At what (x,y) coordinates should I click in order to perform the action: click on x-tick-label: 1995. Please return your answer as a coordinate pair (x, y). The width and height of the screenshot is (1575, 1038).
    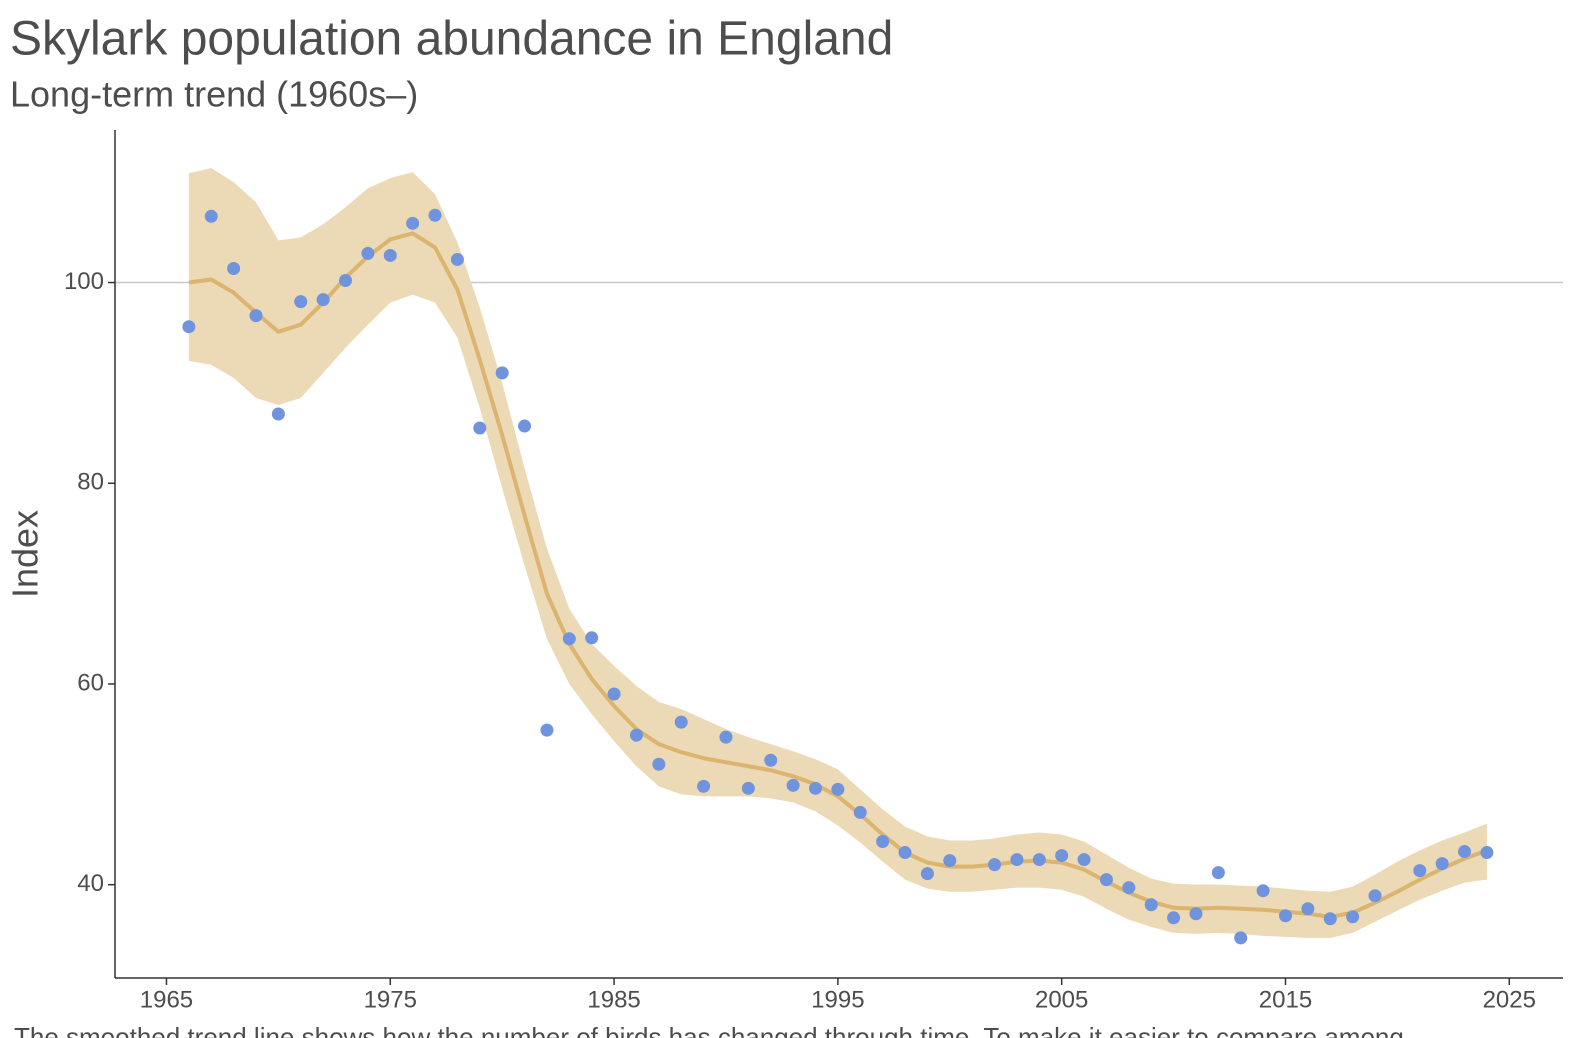
    Looking at the image, I should click on (837, 999).